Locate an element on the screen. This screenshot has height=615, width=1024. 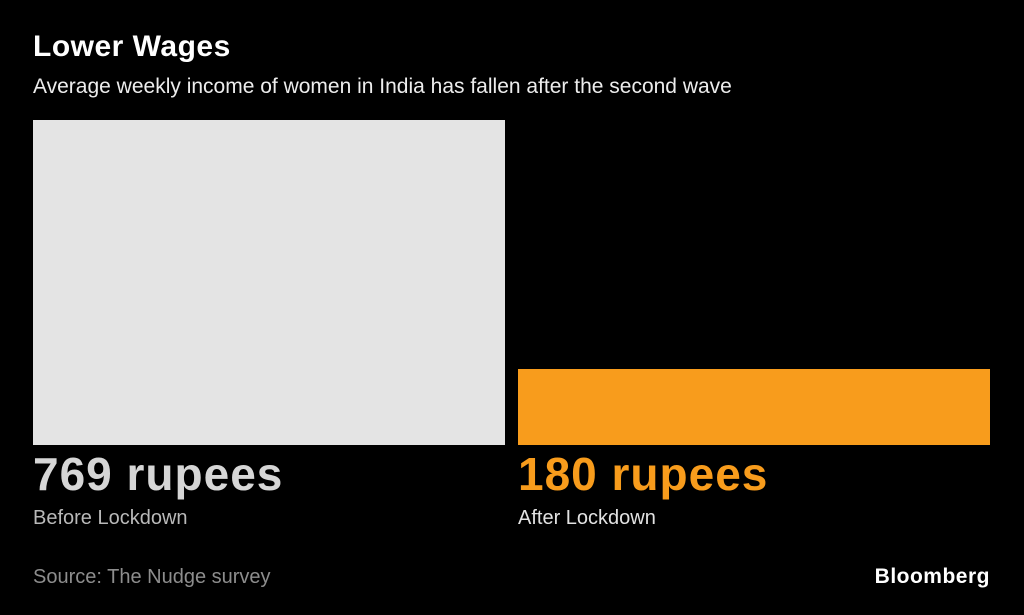
value-label-before: 769 rupees is located at coordinates (158, 473).